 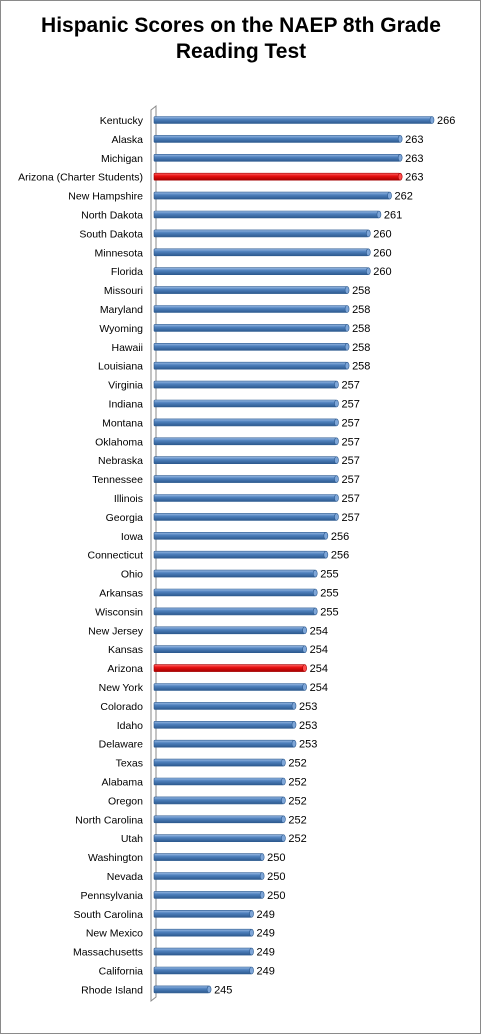 What do you see at coordinates (404, 197) in the screenshot?
I see `value-label: 262` at bounding box center [404, 197].